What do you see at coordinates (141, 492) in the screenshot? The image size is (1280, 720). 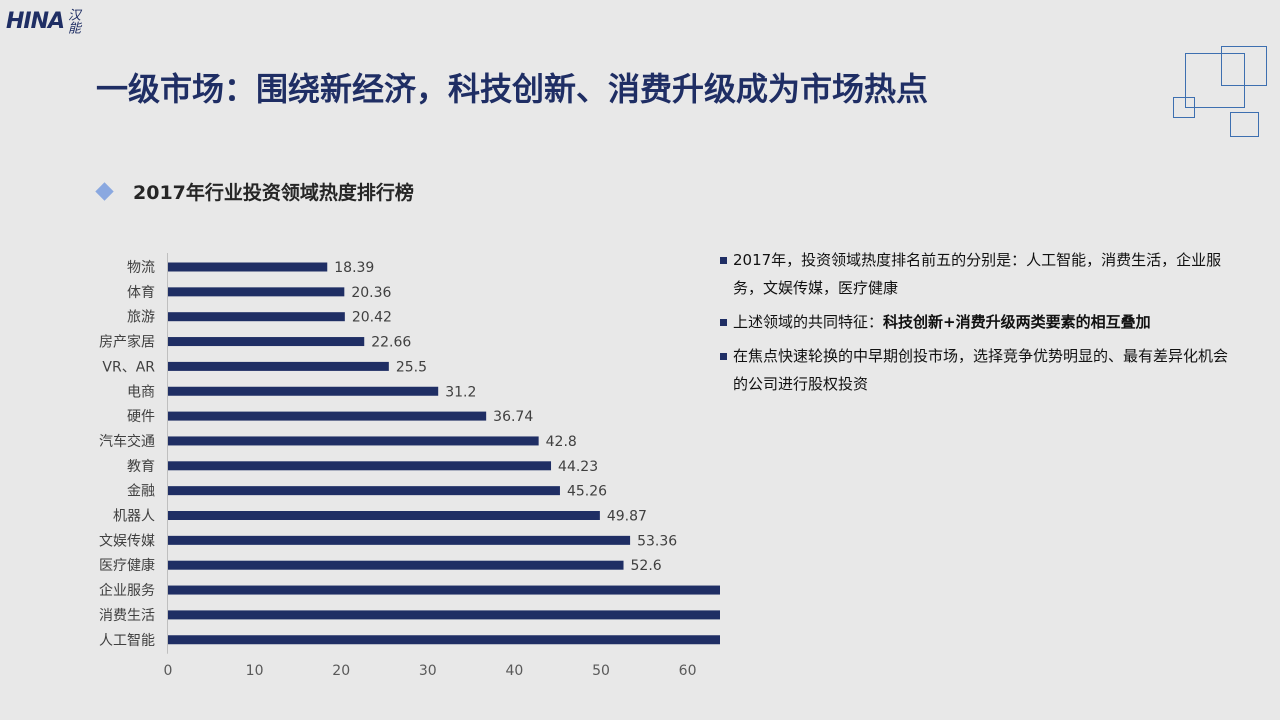 I see `category-label: 金融` at bounding box center [141, 492].